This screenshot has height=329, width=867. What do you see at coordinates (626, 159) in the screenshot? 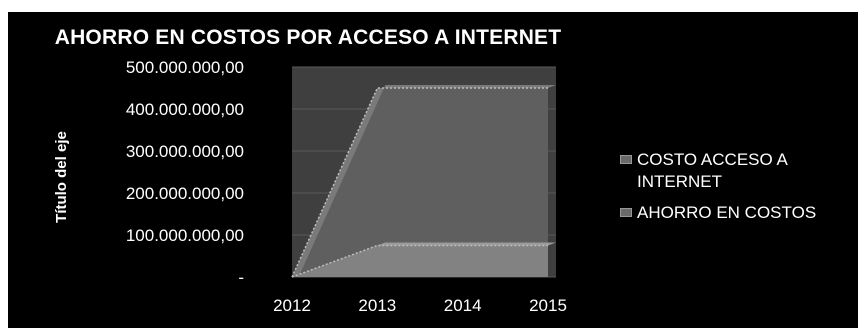
I see `legend-swatch-costo-acceso` at bounding box center [626, 159].